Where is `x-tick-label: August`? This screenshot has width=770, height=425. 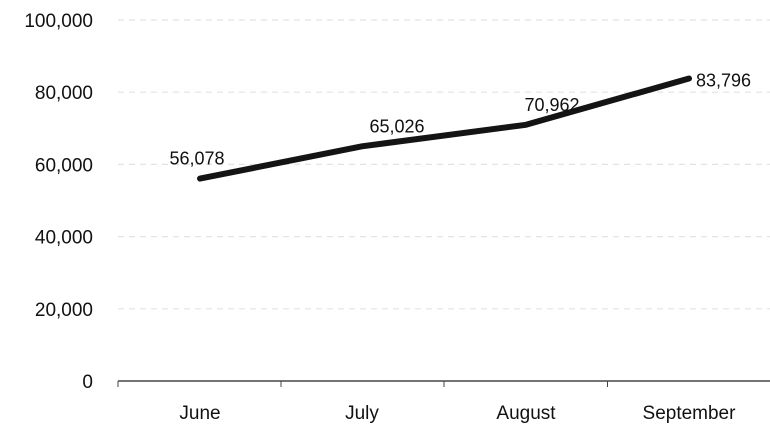 x-tick-label: August is located at coordinates (526, 413).